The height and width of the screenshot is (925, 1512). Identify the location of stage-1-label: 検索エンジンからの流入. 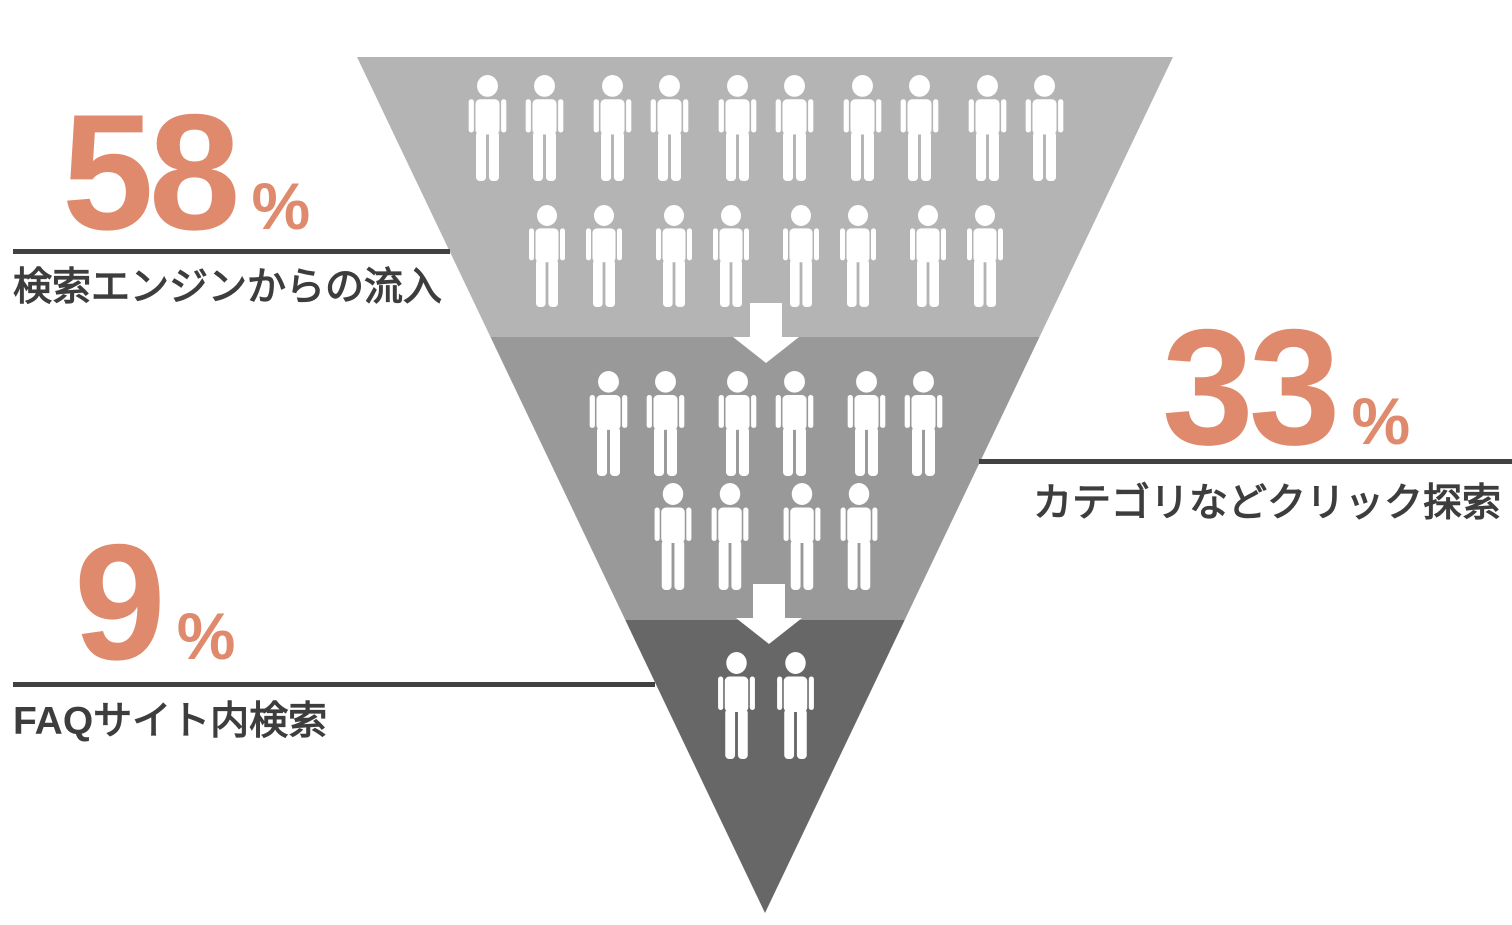
(228, 287).